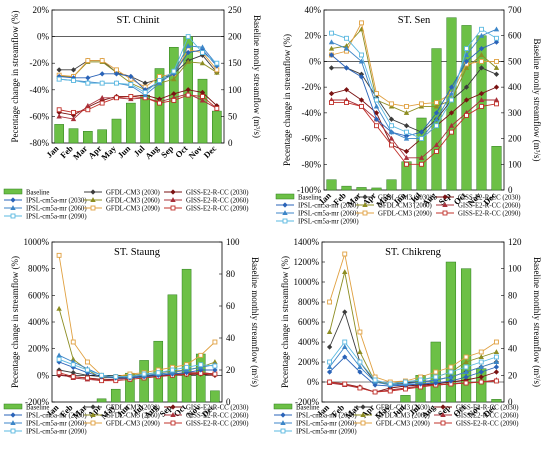  What do you see at coordinates (93, 415) in the screenshot?
I see `legend-marker-gfdl2060` at bounding box center [93, 415].